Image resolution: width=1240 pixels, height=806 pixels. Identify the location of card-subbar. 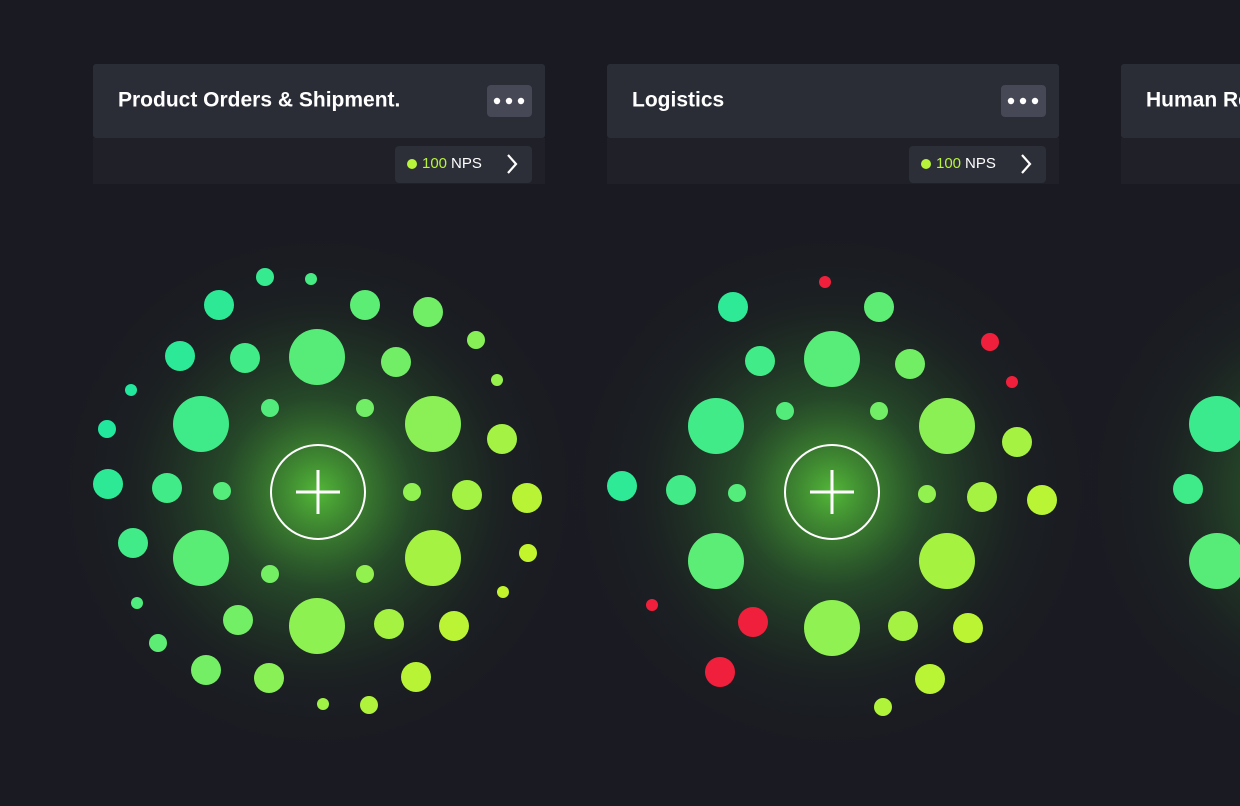
(1180, 161).